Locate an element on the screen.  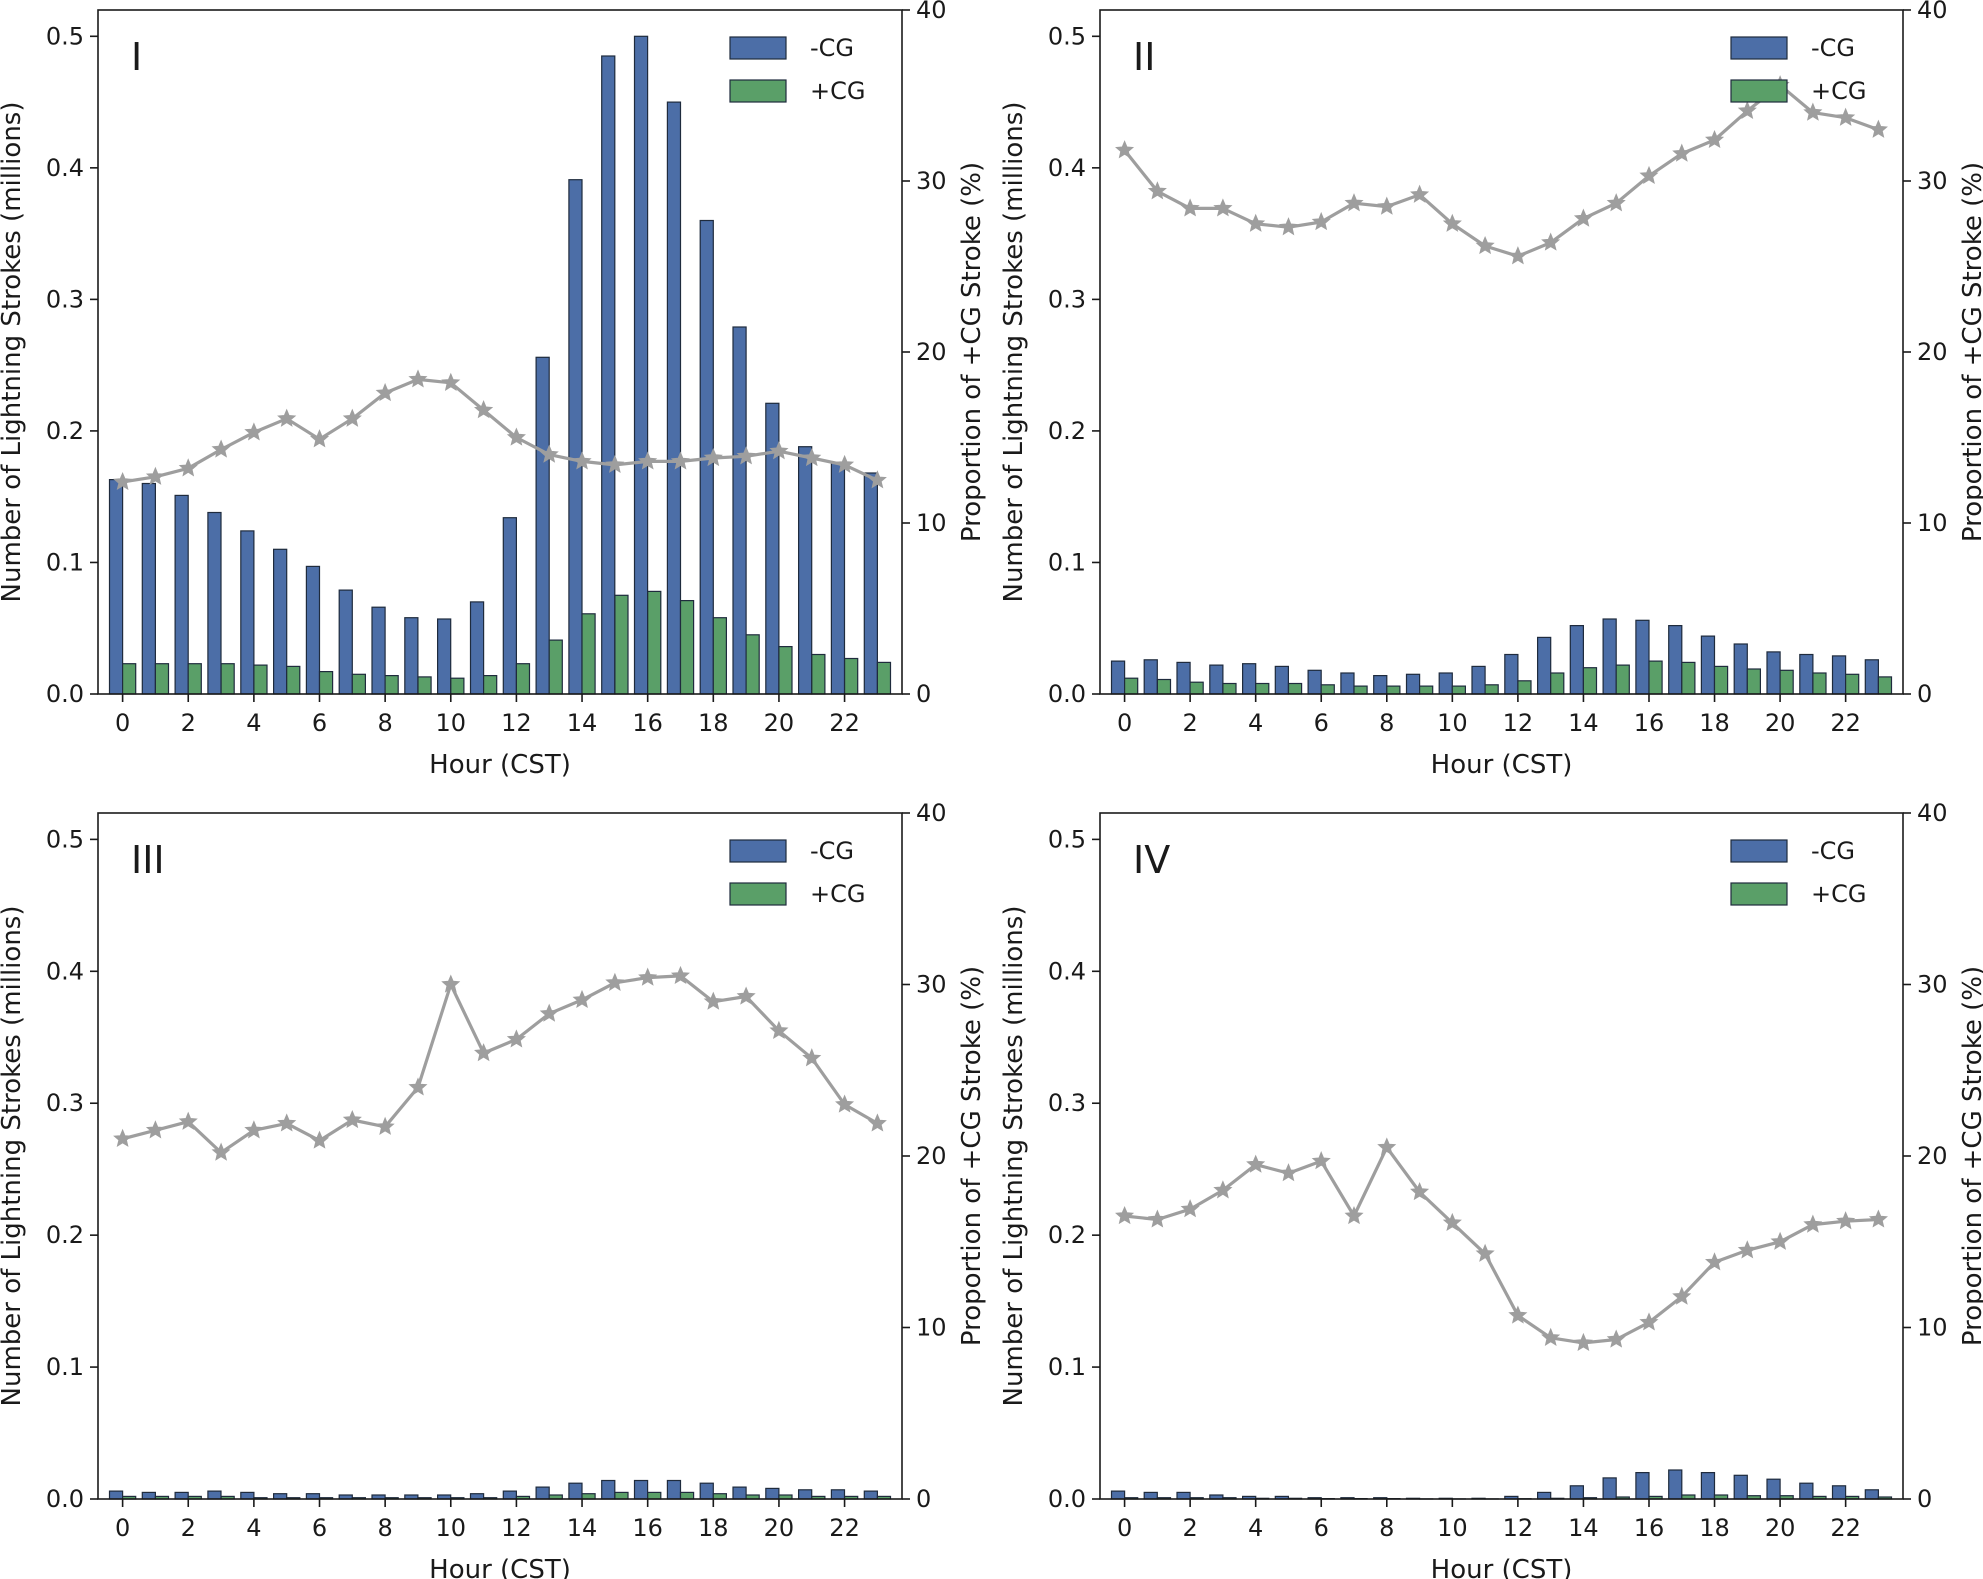
legend-label-neg-cg: -CG is located at coordinates (1833, 851).